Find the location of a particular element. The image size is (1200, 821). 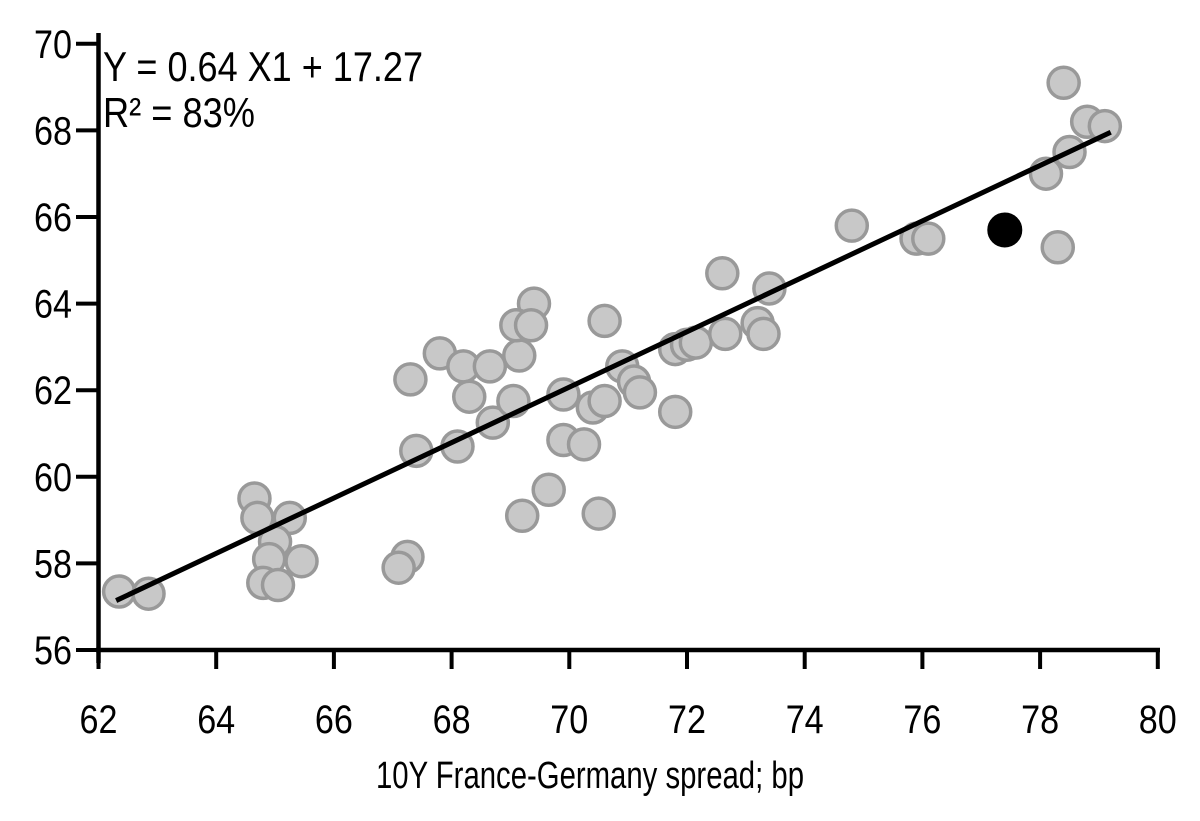

y-tick-label: 56 is located at coordinates (53, 651).